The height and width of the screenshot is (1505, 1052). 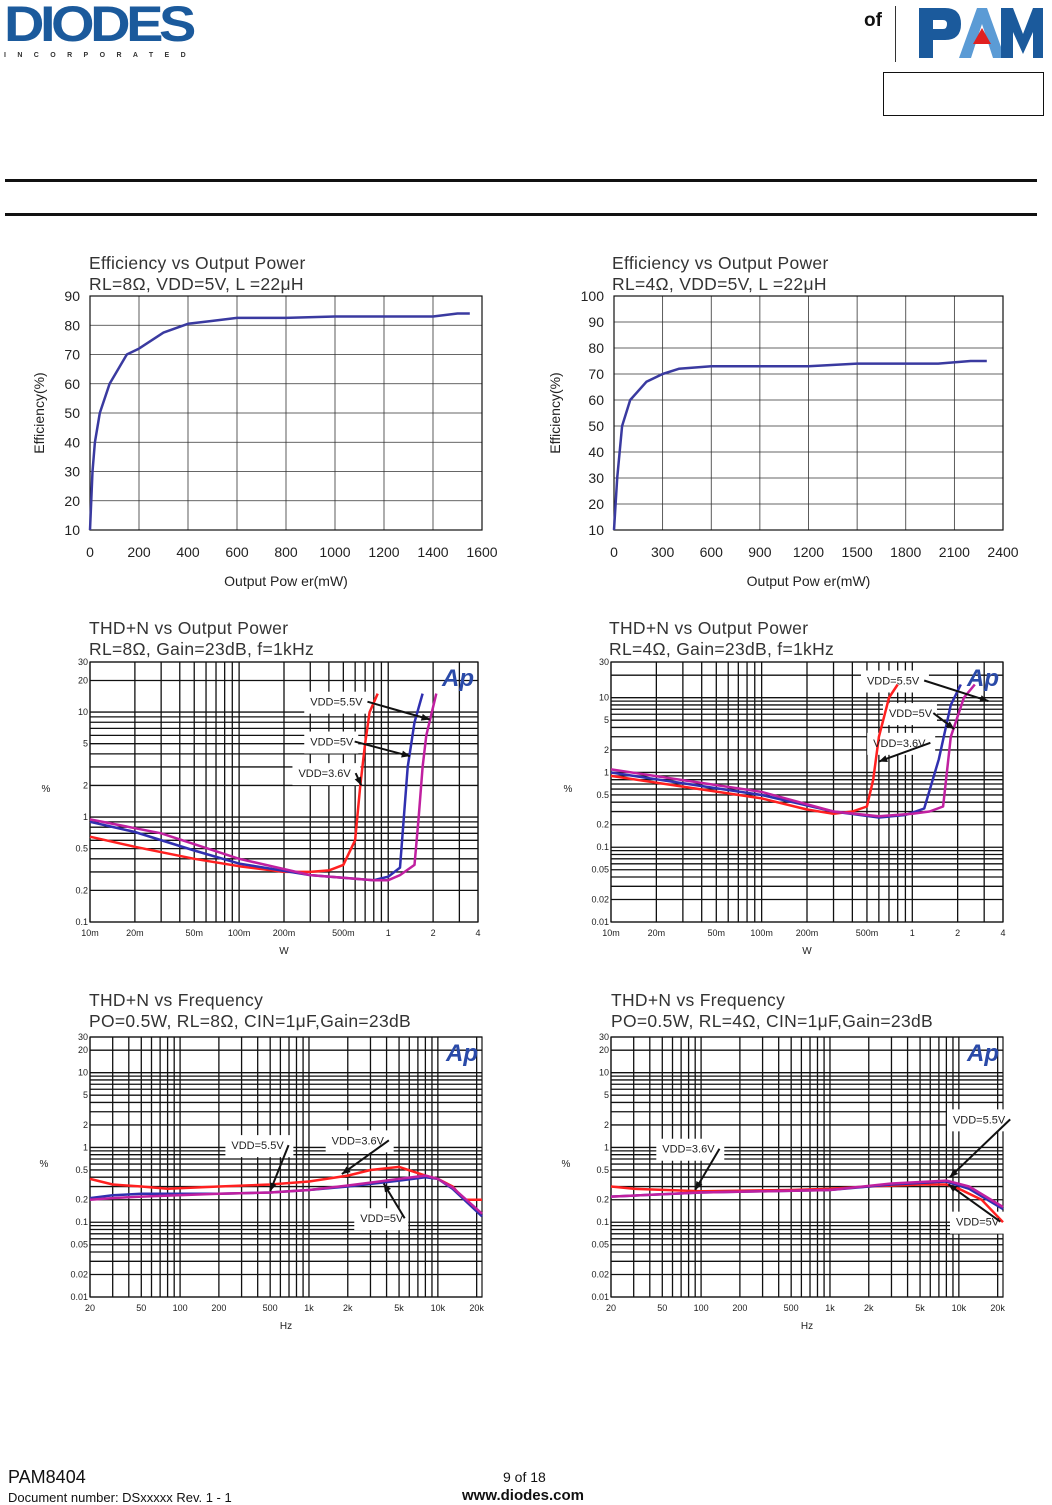 I want to click on x-tick-label: 20m, so click(x=135, y=933).